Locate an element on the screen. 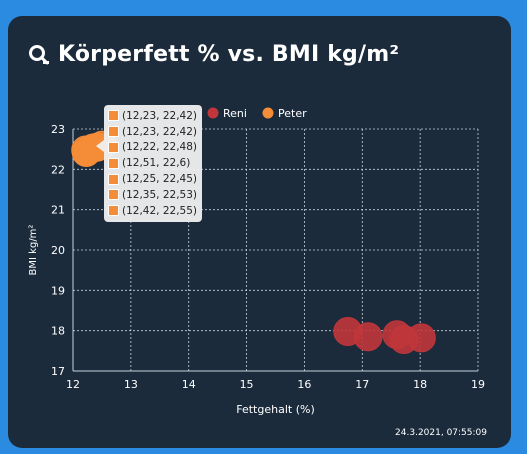 Image resolution: width=527 pixels, height=454 pixels. timestamp: 24.3.2021, 07:55:09 is located at coordinates (441, 433).